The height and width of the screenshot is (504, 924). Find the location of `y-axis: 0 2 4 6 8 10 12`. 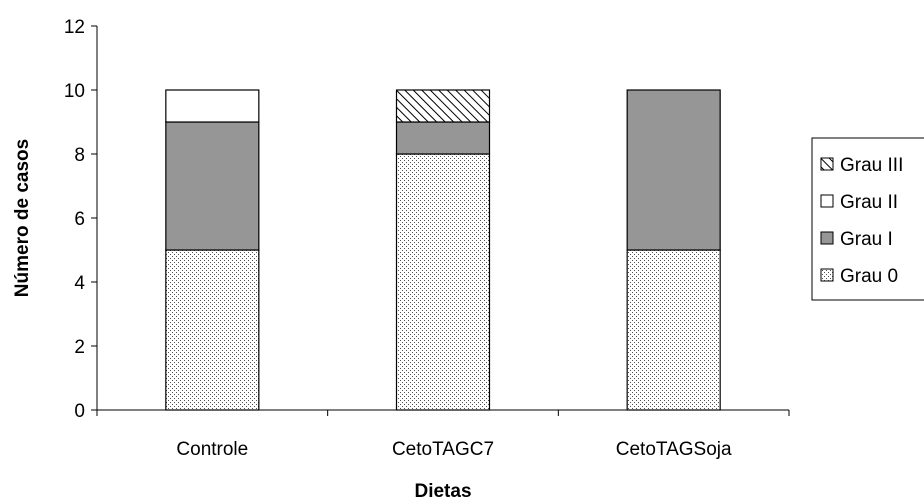

y-axis: 0 2 4 6 8 10 12 is located at coordinates (81, 219).